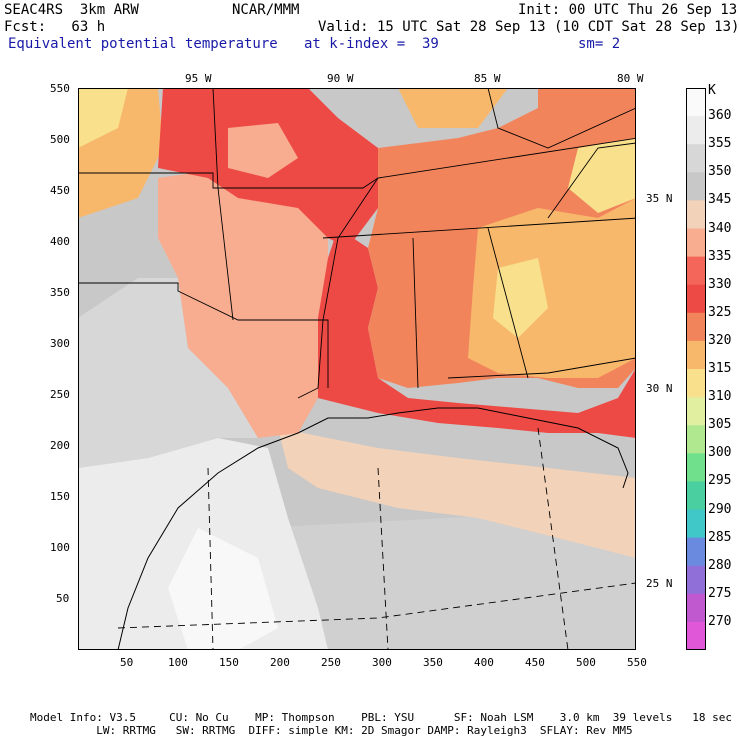 The image size is (740, 740). What do you see at coordinates (143, 44) in the screenshot?
I see `field-name: Equivalent potential temperature` at bounding box center [143, 44].